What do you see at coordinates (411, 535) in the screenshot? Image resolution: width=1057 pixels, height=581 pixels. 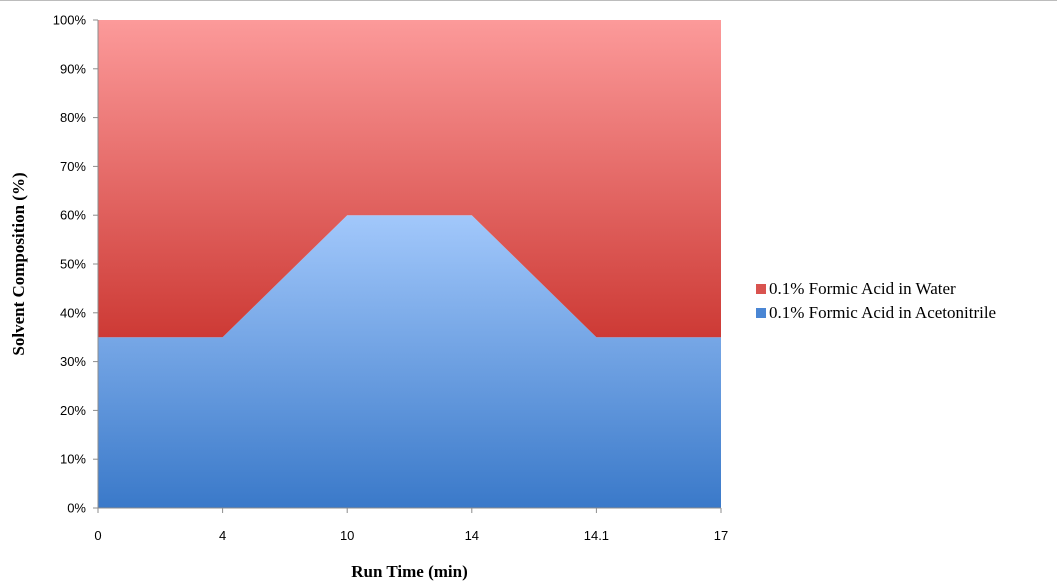 I see `x-tick-labels: 0 4 10 14 14.1 17` at bounding box center [411, 535].